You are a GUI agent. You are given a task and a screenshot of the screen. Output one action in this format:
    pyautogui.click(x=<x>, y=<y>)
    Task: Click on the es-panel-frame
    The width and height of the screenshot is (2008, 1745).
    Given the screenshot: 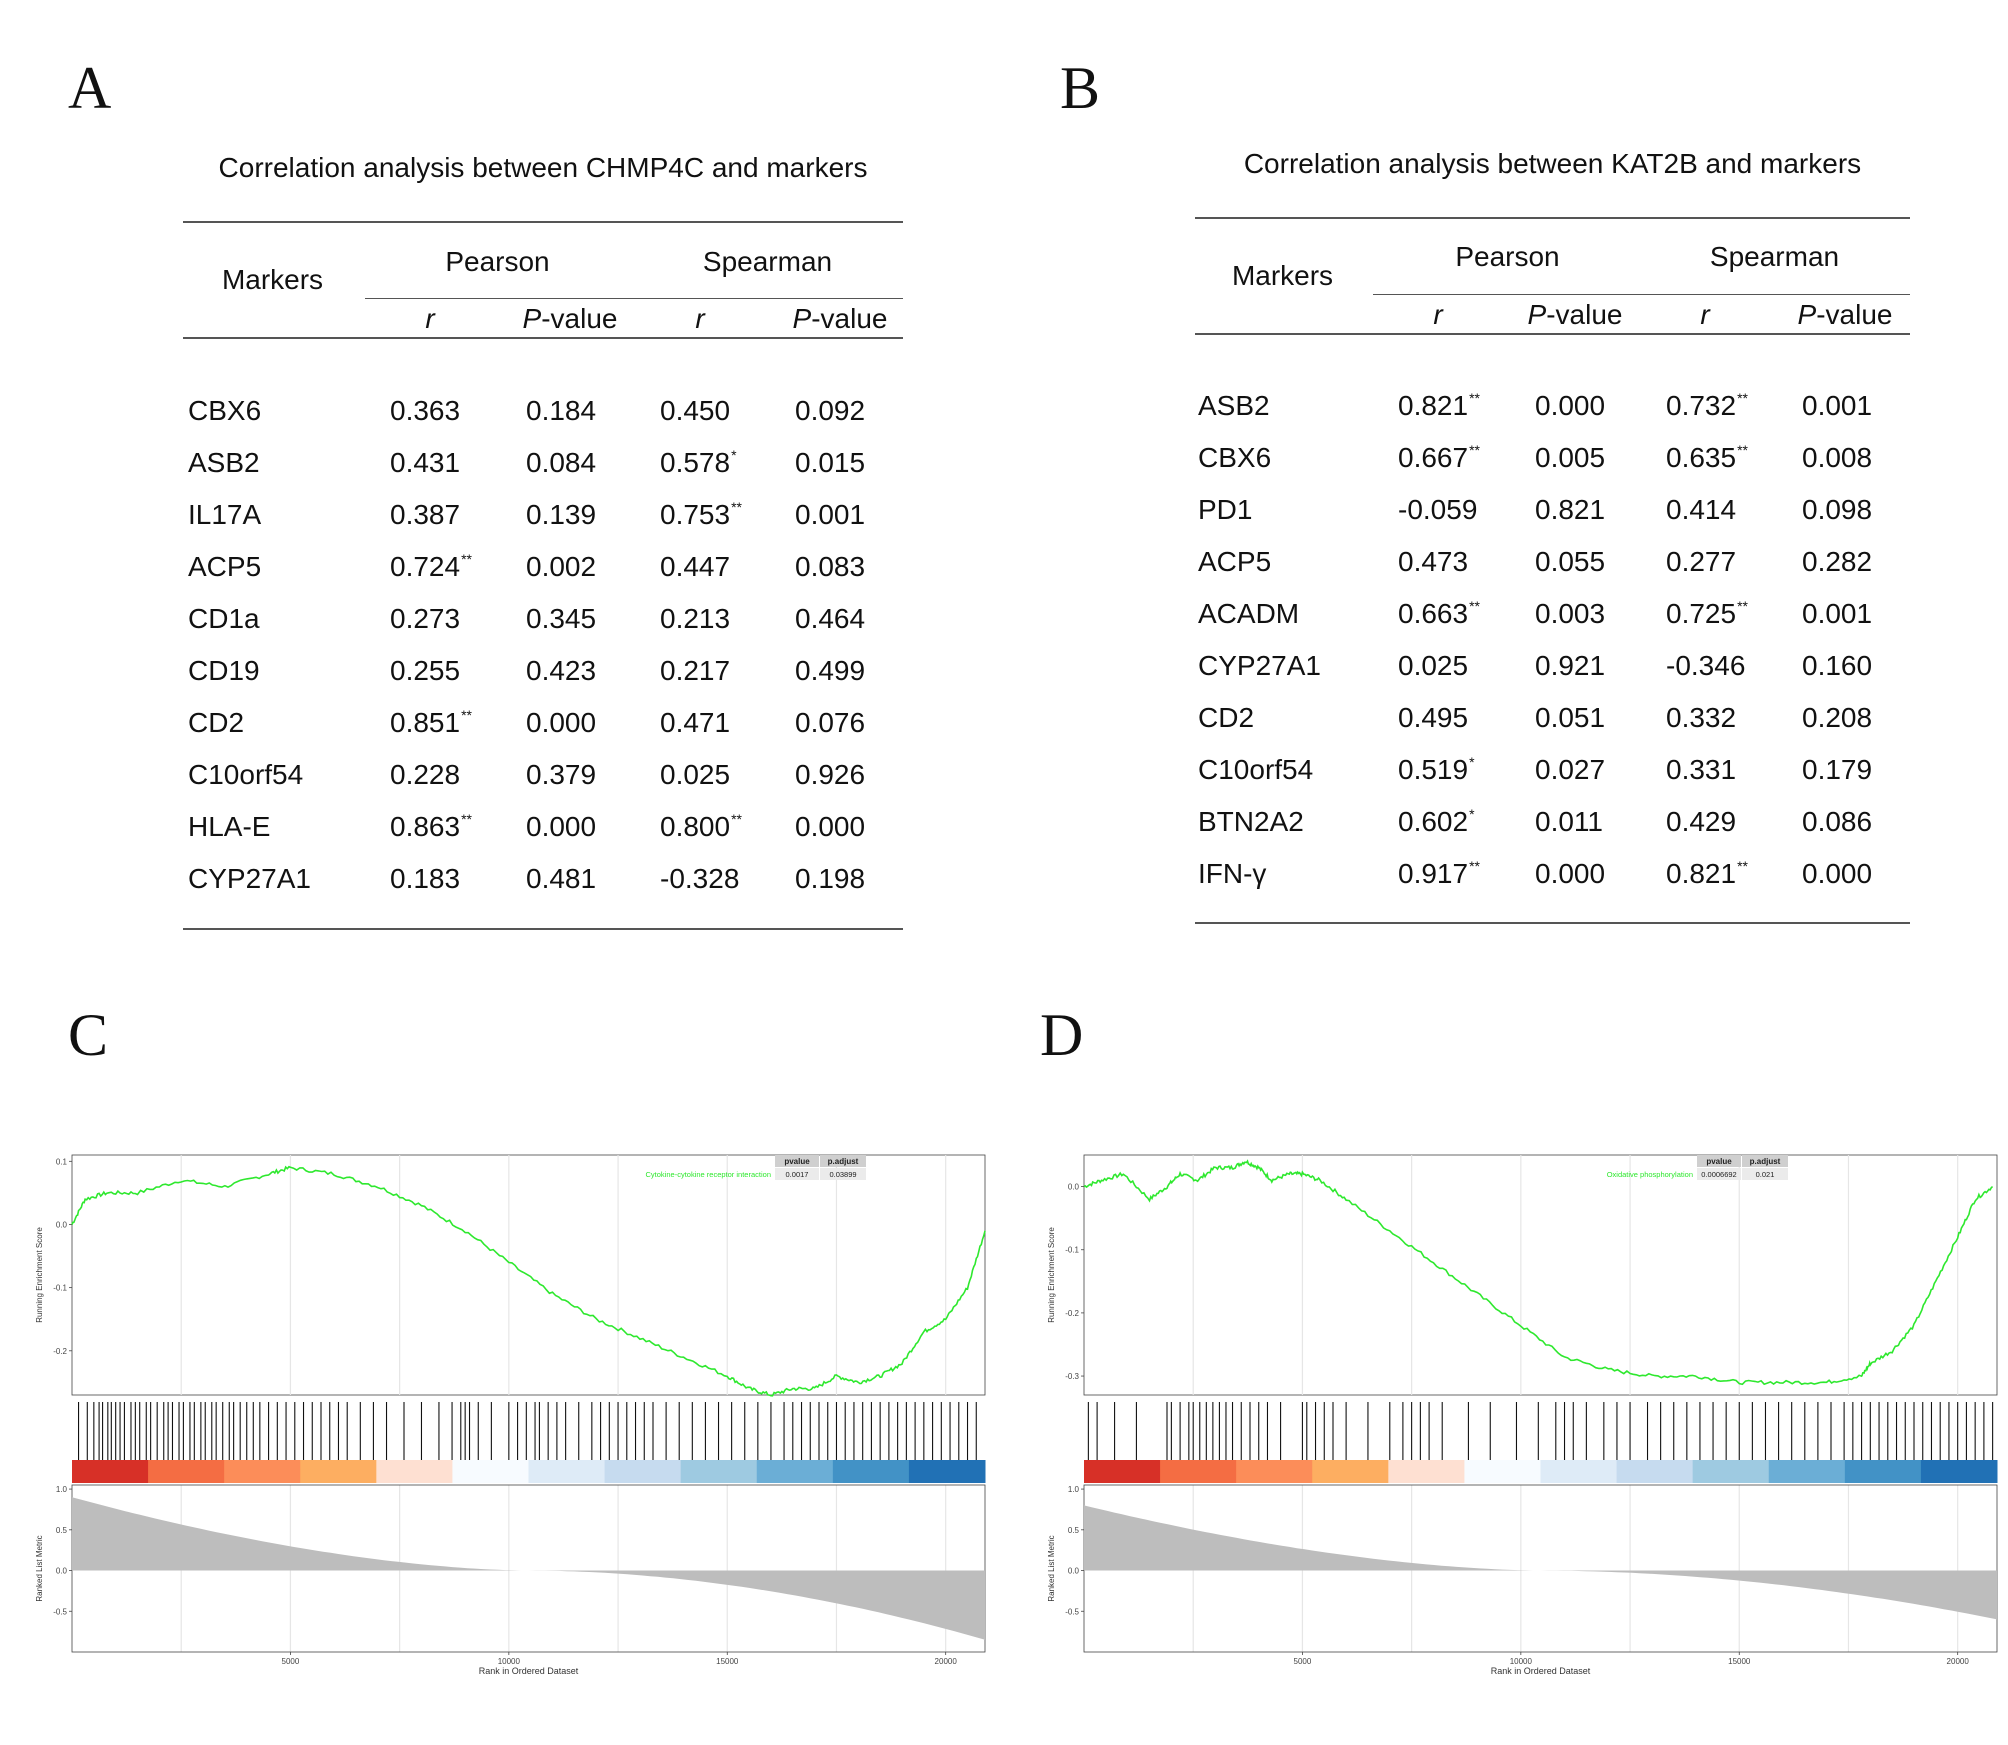 What is the action you would take?
    pyautogui.click(x=1540, y=1275)
    